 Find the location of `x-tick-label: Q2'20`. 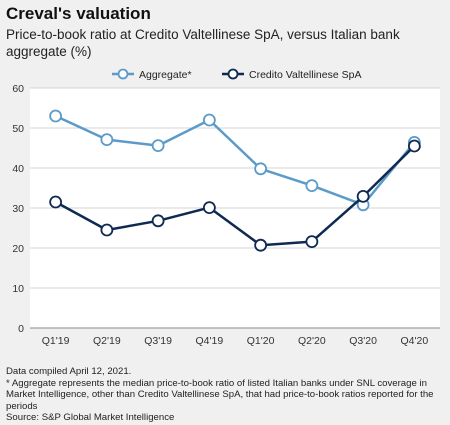

x-tick-label: Q2'20 is located at coordinates (312, 341).